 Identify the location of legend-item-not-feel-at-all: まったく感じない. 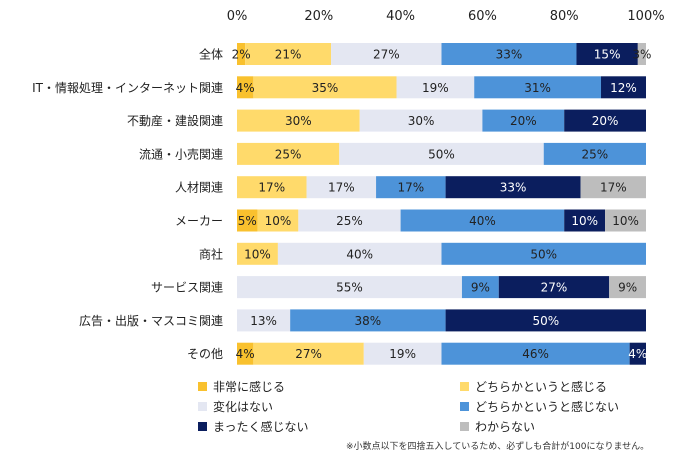
(253, 426).